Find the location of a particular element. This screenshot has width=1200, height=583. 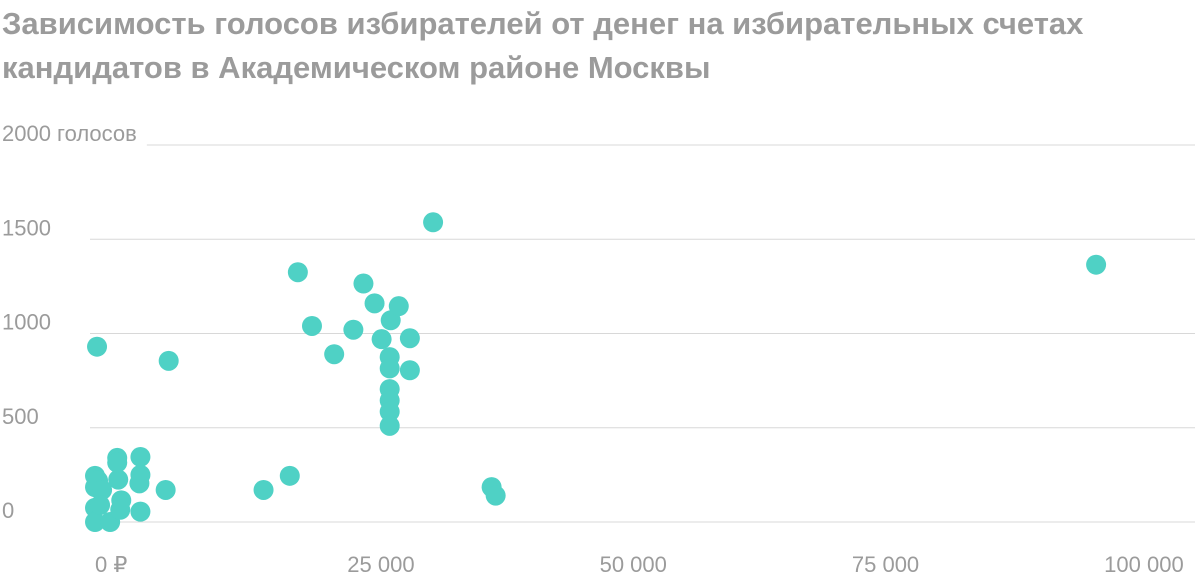

y-tick-label: 1000 is located at coordinates (26, 322).